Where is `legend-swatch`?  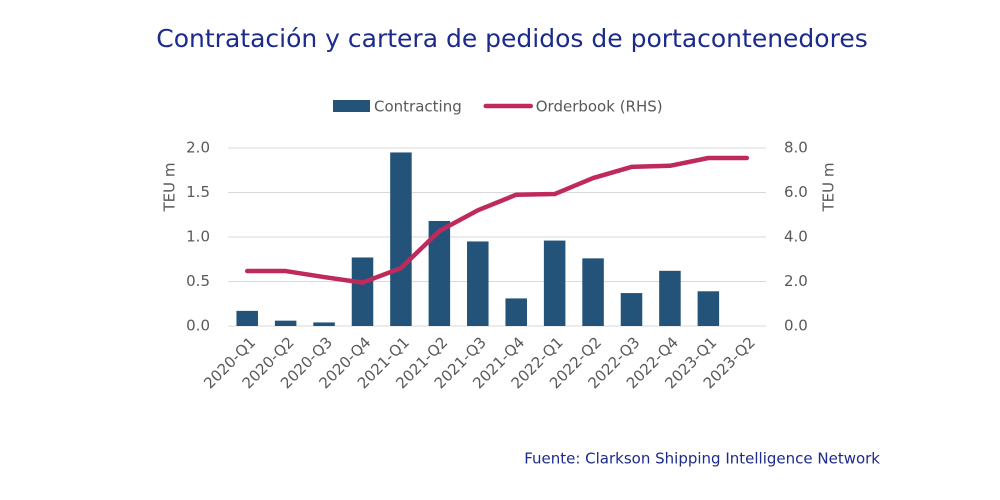 legend-swatch is located at coordinates (351, 106).